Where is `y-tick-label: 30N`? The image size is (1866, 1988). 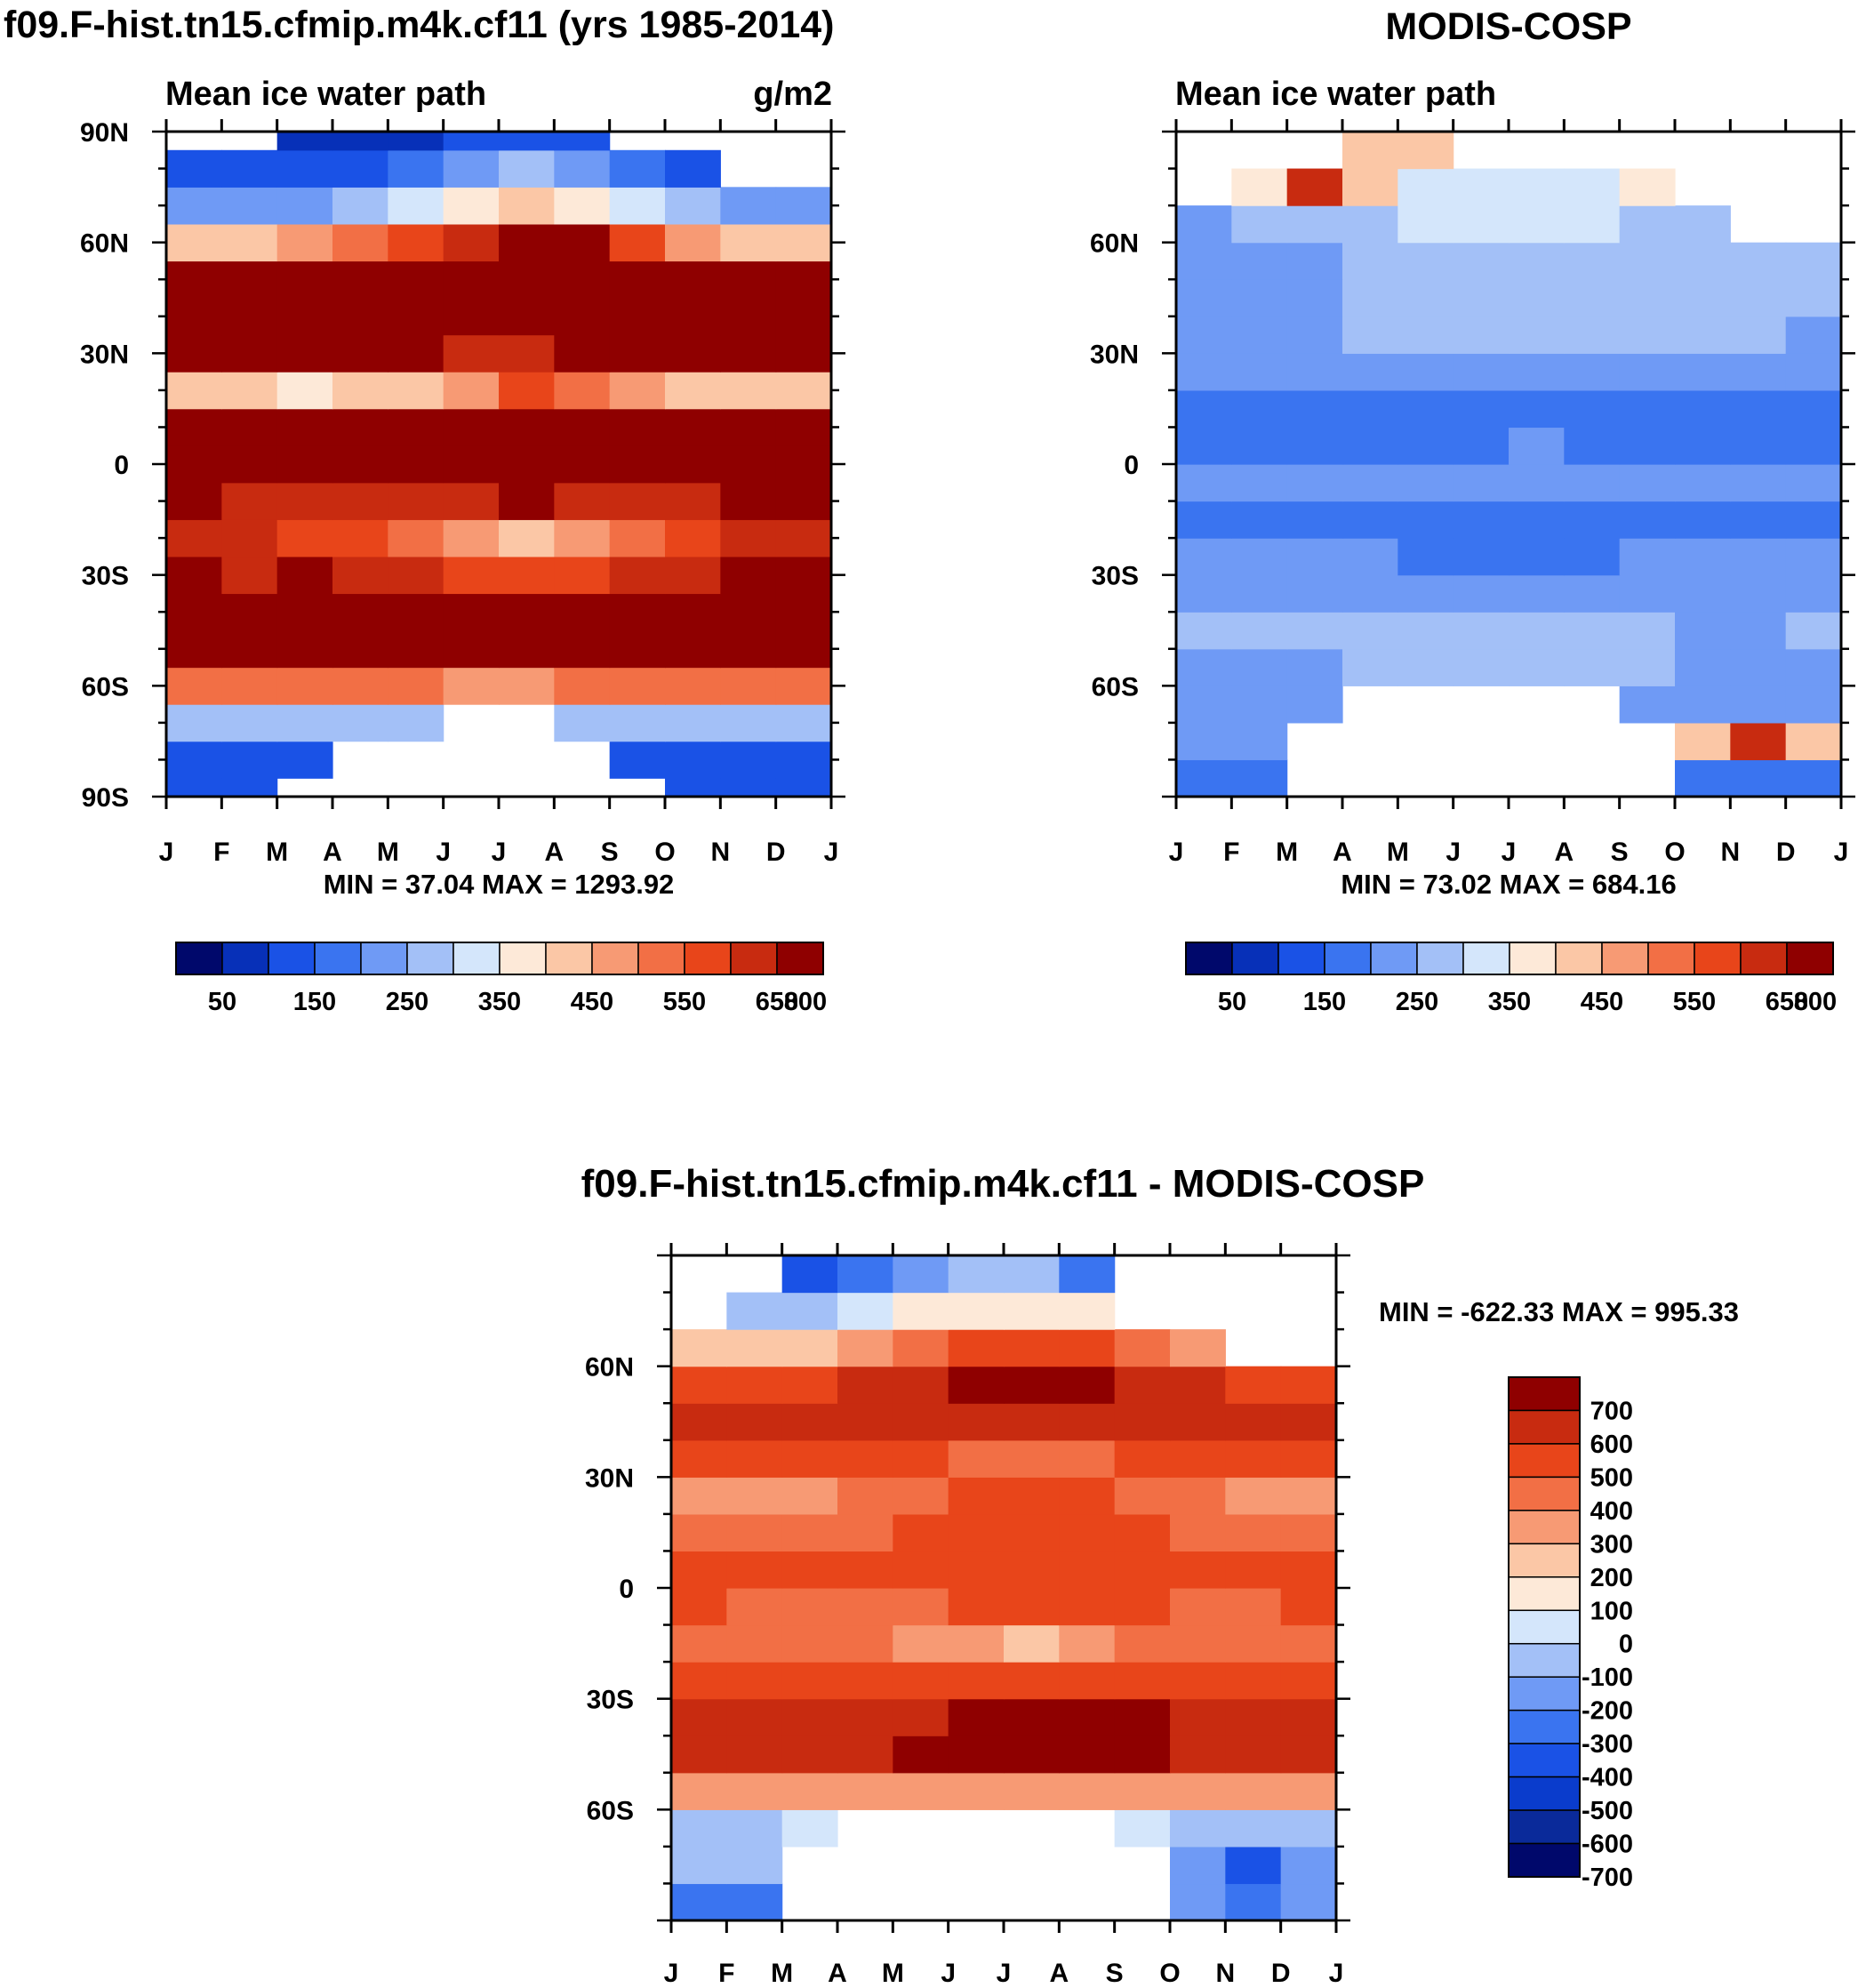 y-tick-label: 30N is located at coordinates (609, 1478).